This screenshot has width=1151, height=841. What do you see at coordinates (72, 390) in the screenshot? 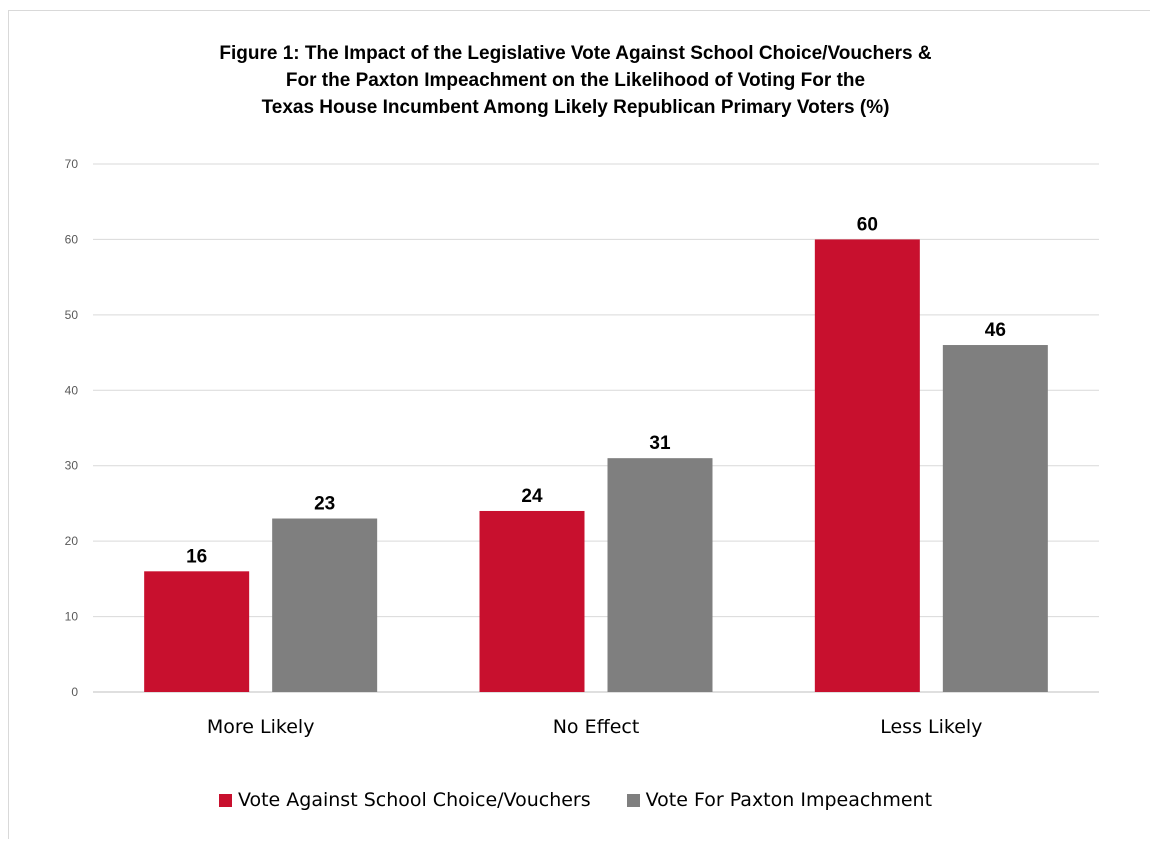
I see `y-tick-label-40: 40` at bounding box center [72, 390].